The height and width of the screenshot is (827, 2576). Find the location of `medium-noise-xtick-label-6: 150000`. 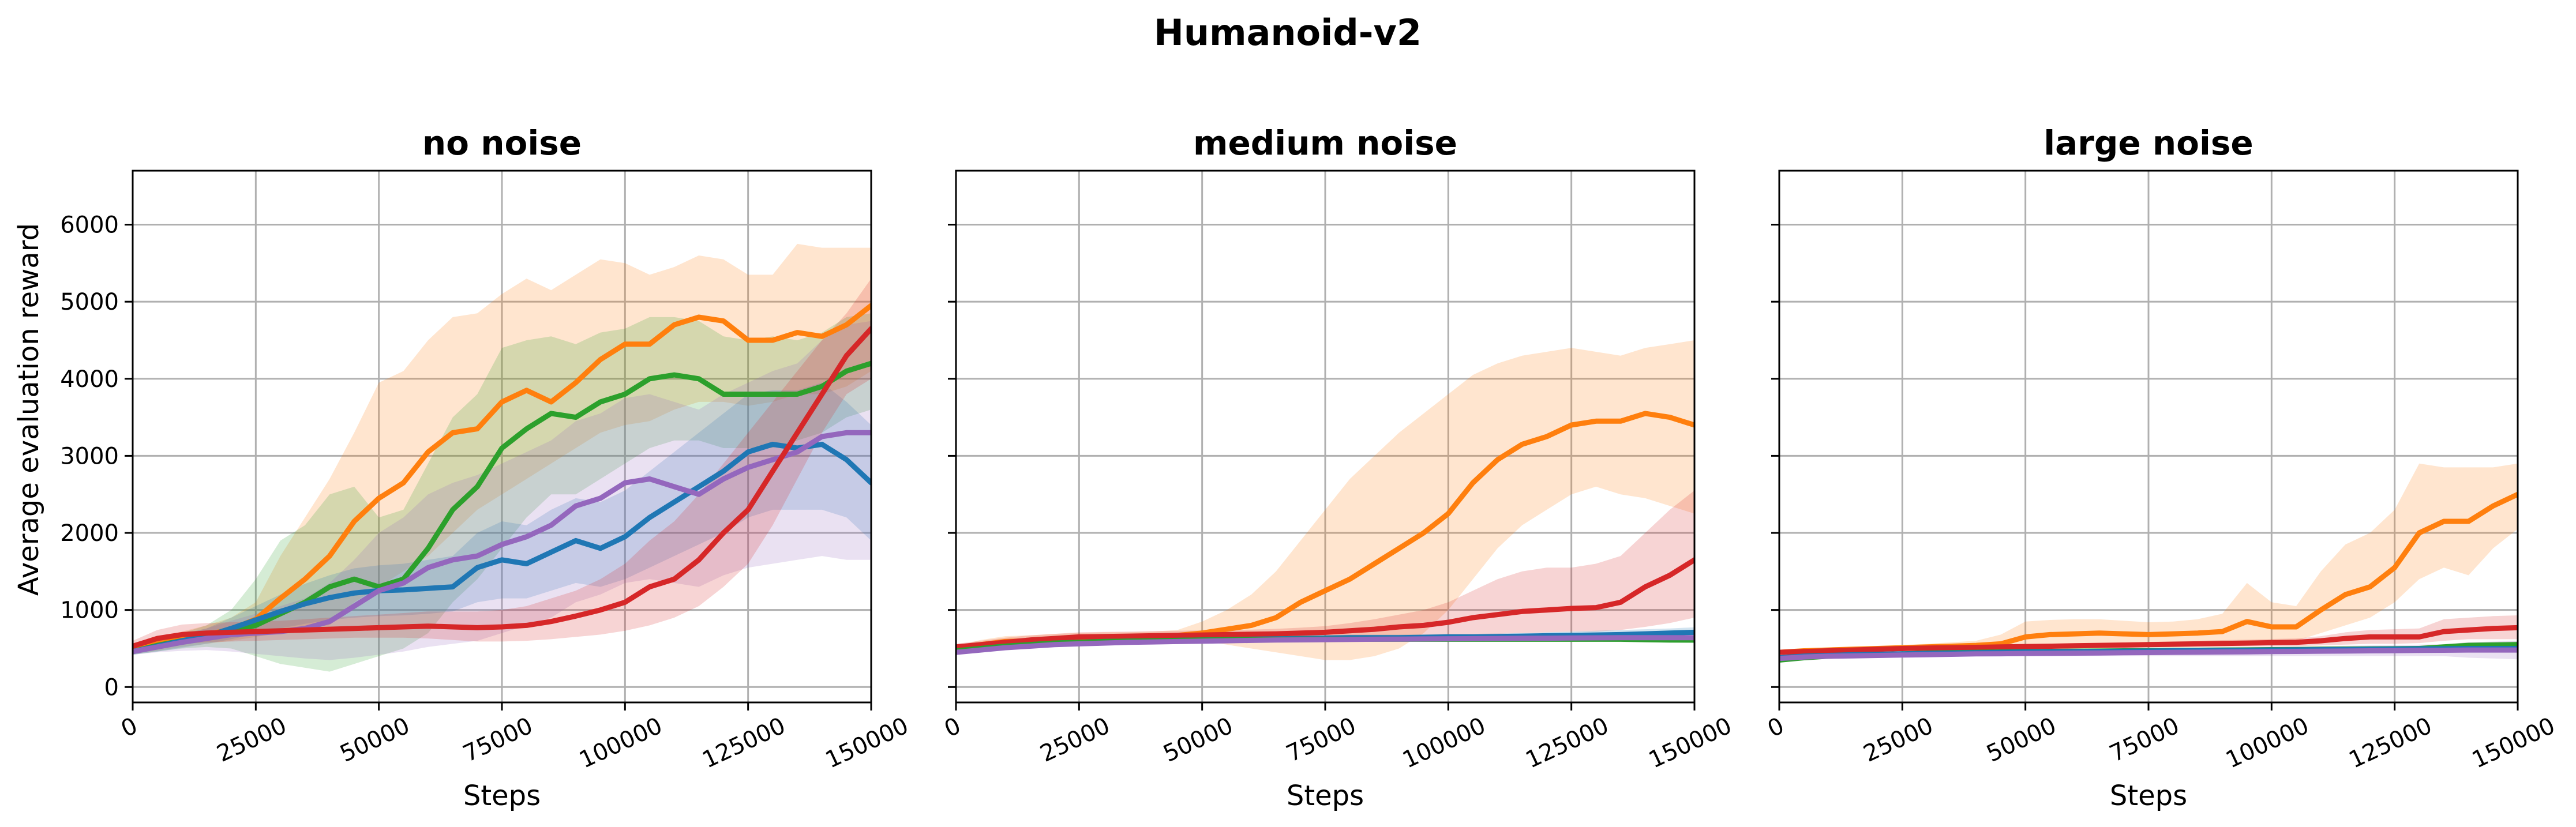

medium-noise-xtick-label-6: 150000 is located at coordinates (1690, 742).